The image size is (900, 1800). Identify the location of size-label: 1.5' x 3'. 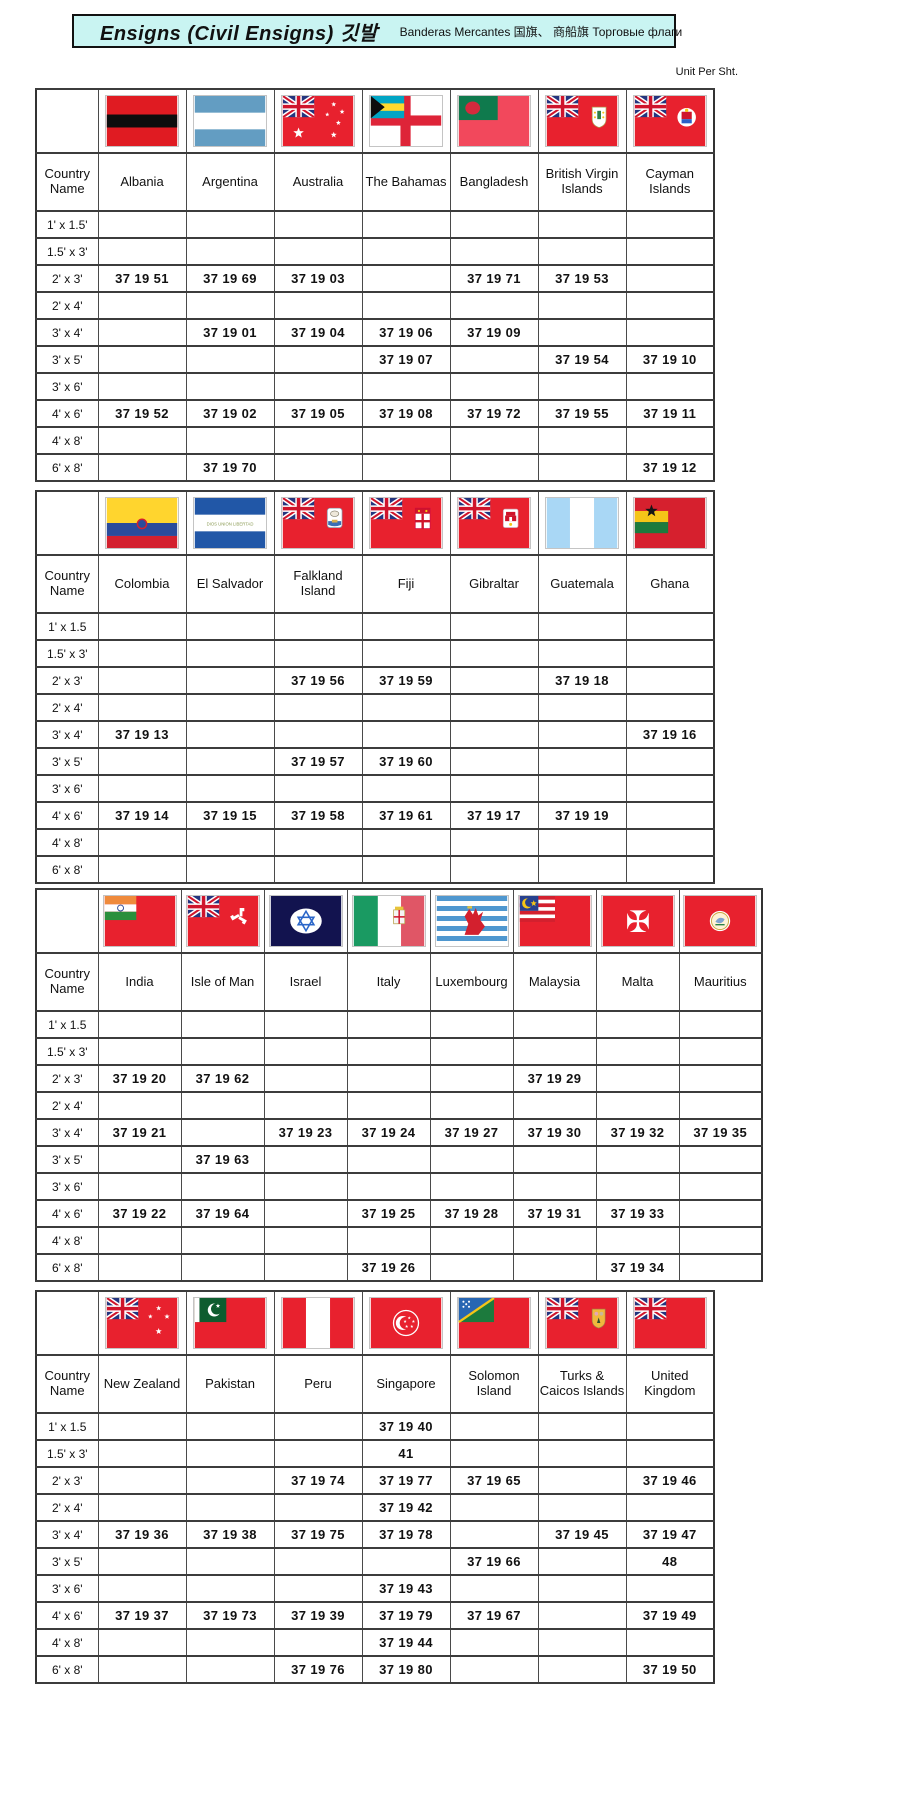
(67, 251).